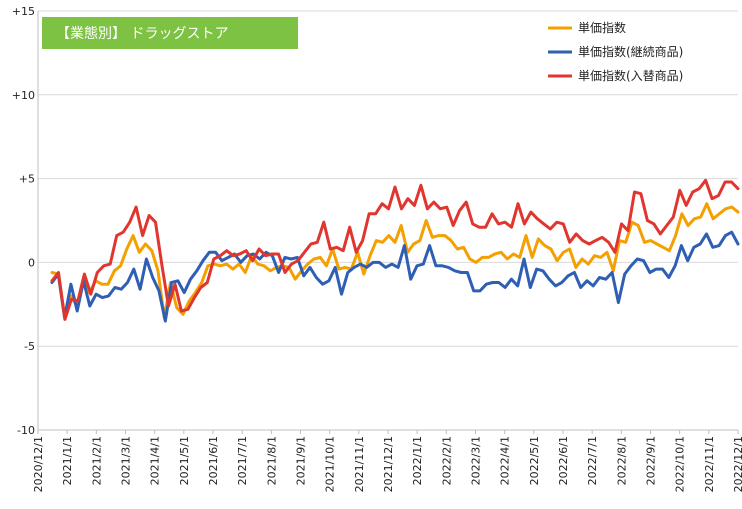 The image size is (742, 509). I want to click on y-tick-label: +10, so click(23, 95).